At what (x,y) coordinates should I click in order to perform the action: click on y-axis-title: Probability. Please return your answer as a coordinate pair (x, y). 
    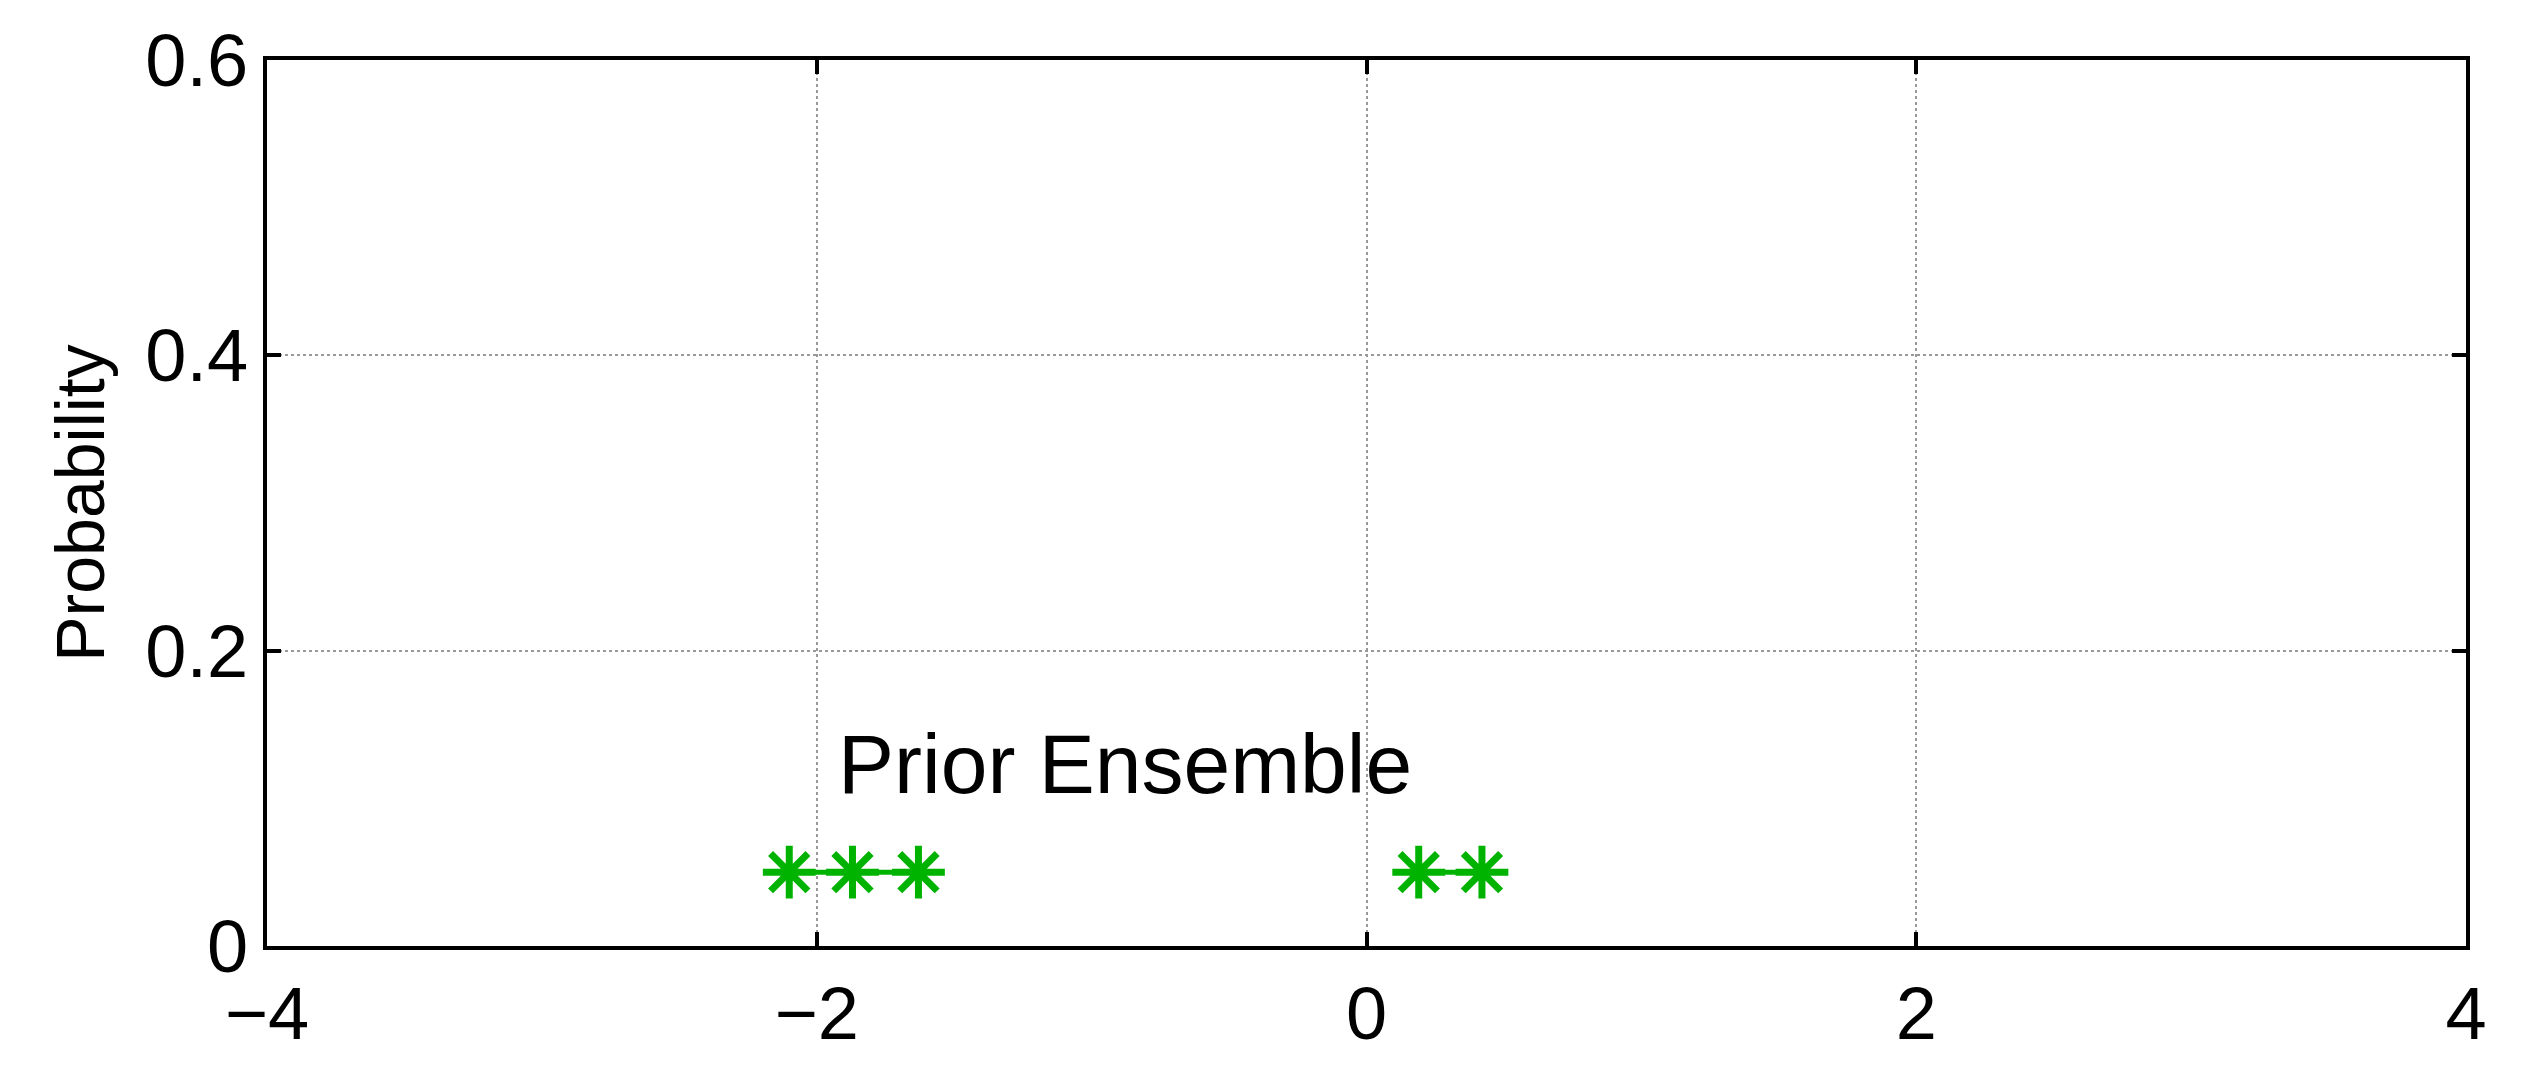
    Looking at the image, I should click on (79, 503).